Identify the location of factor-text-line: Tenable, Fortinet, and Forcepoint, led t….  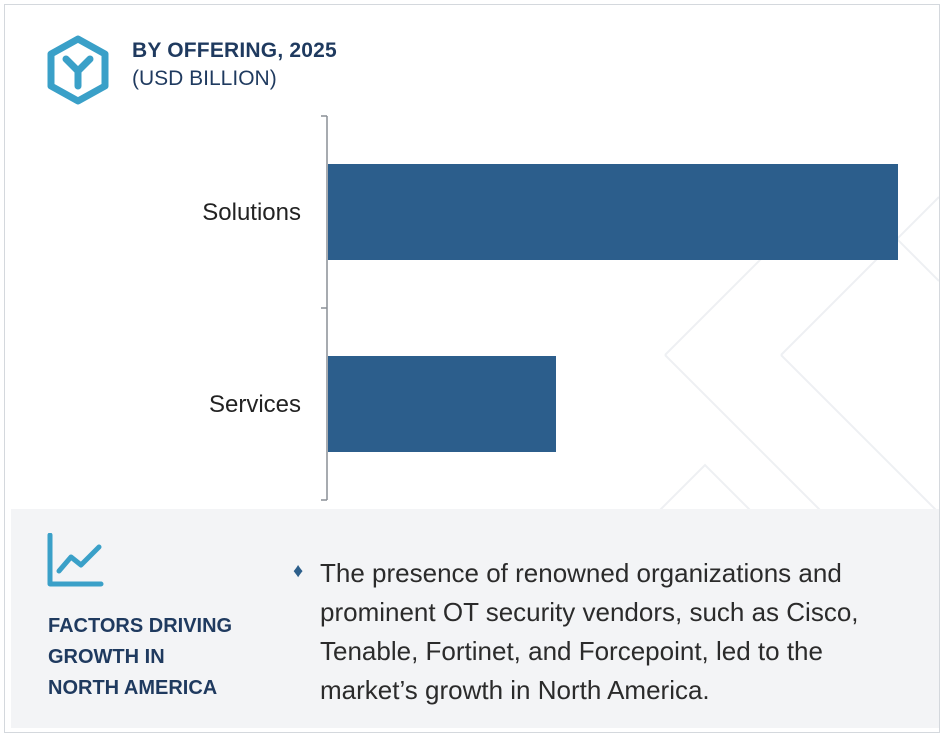
(571, 651).